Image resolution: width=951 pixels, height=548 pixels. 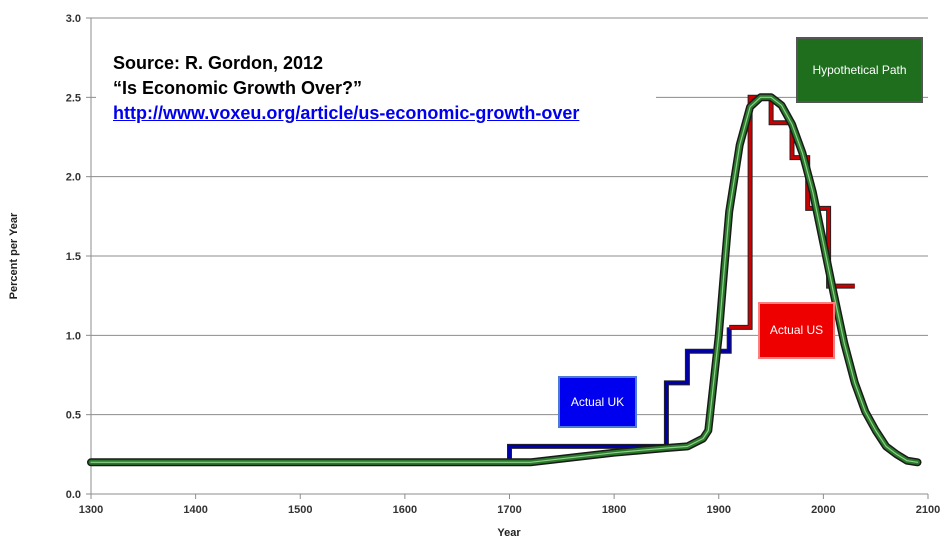 I want to click on x-tick-label: 2000, so click(x=823, y=510).